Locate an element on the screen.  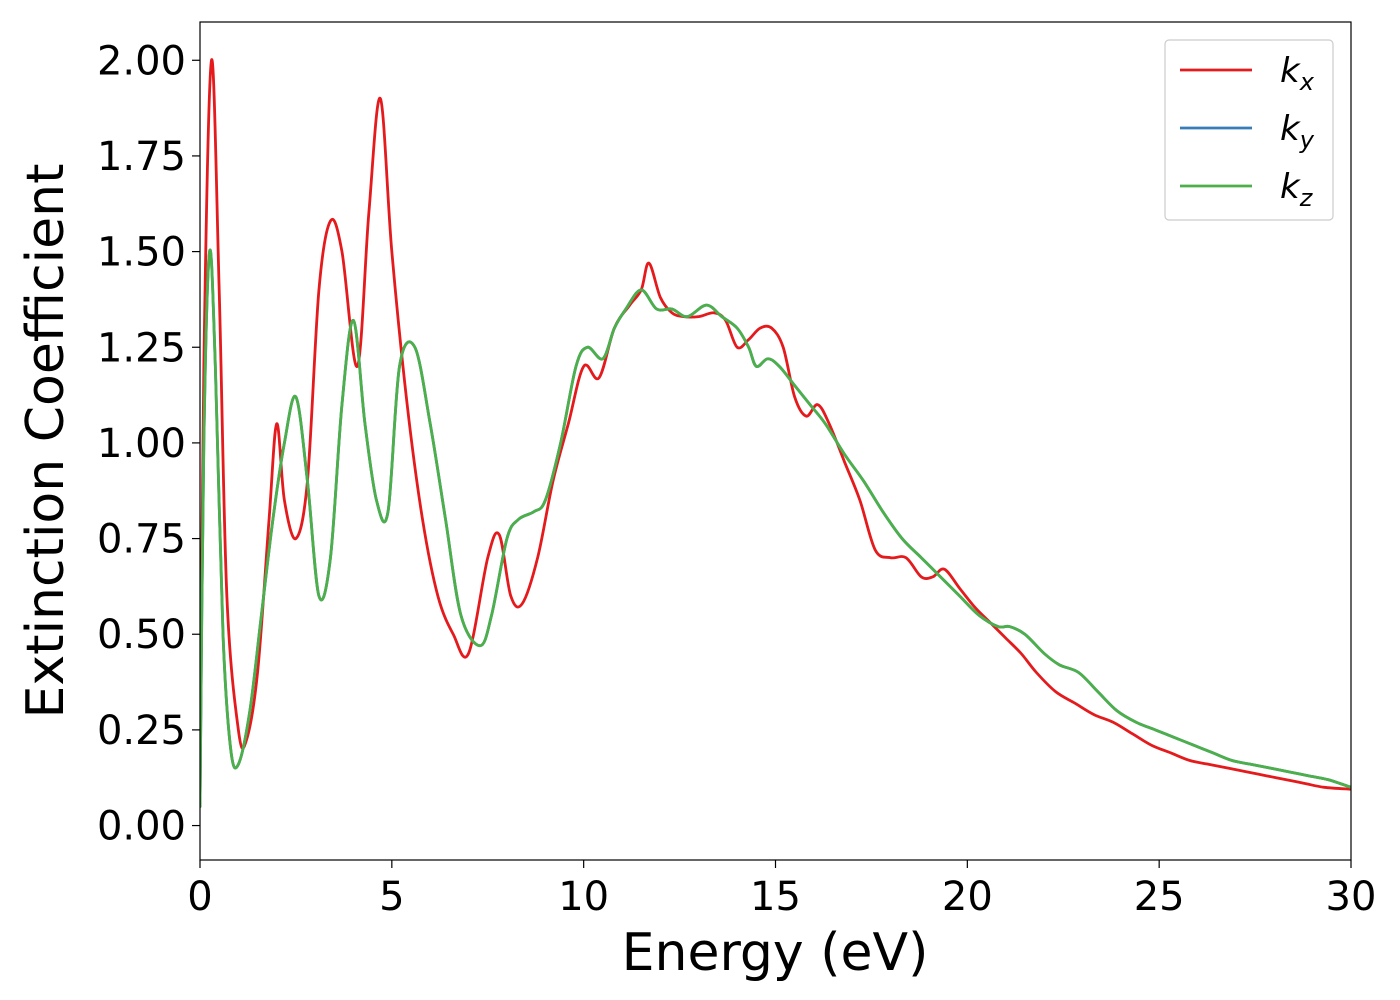
legend-label-z: kz is located at coordinates (1297, 189).